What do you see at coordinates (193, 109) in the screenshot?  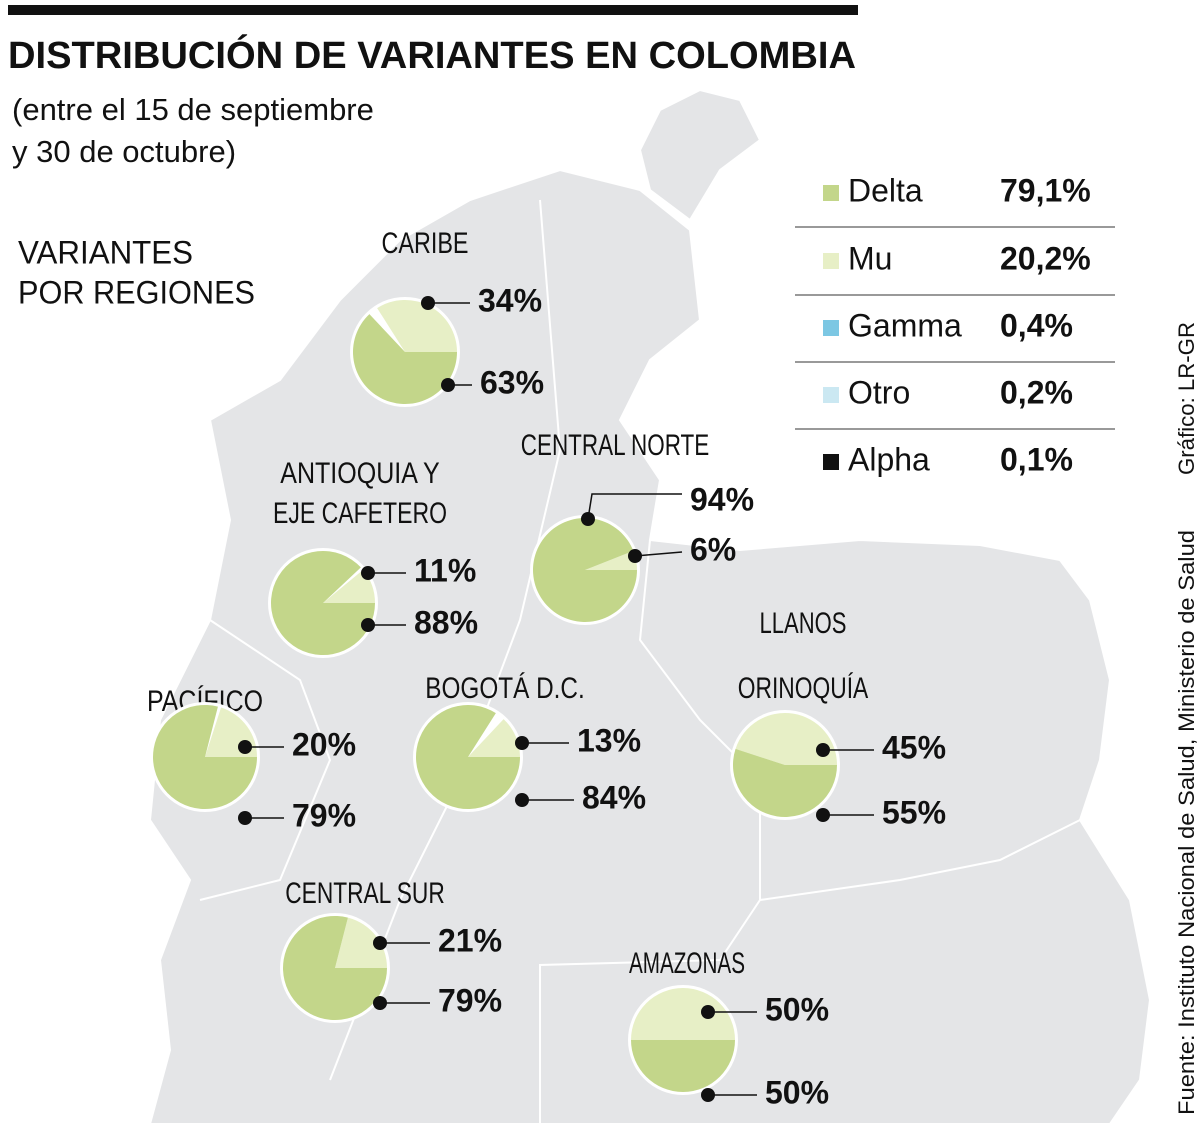 I see `subtitle: (entre el 15 de septiembre` at bounding box center [193, 109].